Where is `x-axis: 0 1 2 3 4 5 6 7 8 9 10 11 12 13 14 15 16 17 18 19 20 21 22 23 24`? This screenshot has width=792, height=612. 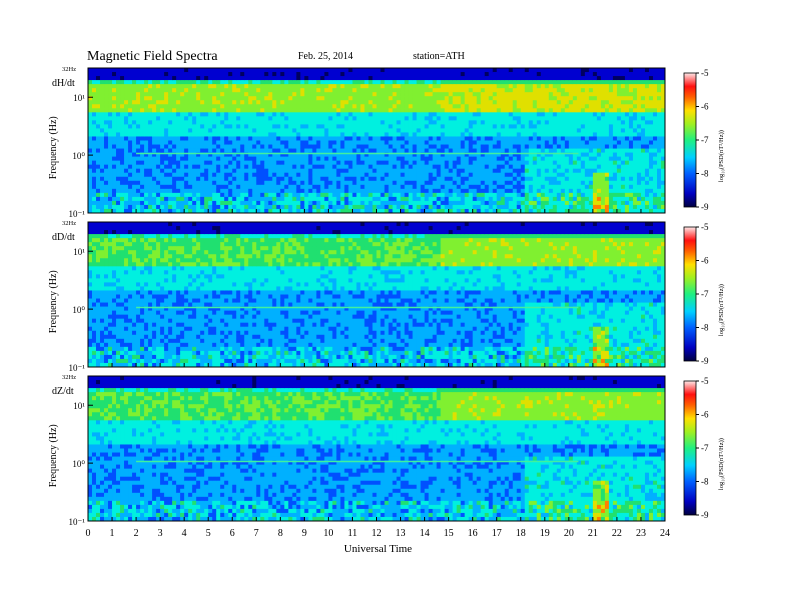
x-axis: 0 1 2 3 4 5 6 7 8 9 10 11 12 13 14 15 16 17 18 19 20 21 22 23 24 is located at coordinates (378, 533).